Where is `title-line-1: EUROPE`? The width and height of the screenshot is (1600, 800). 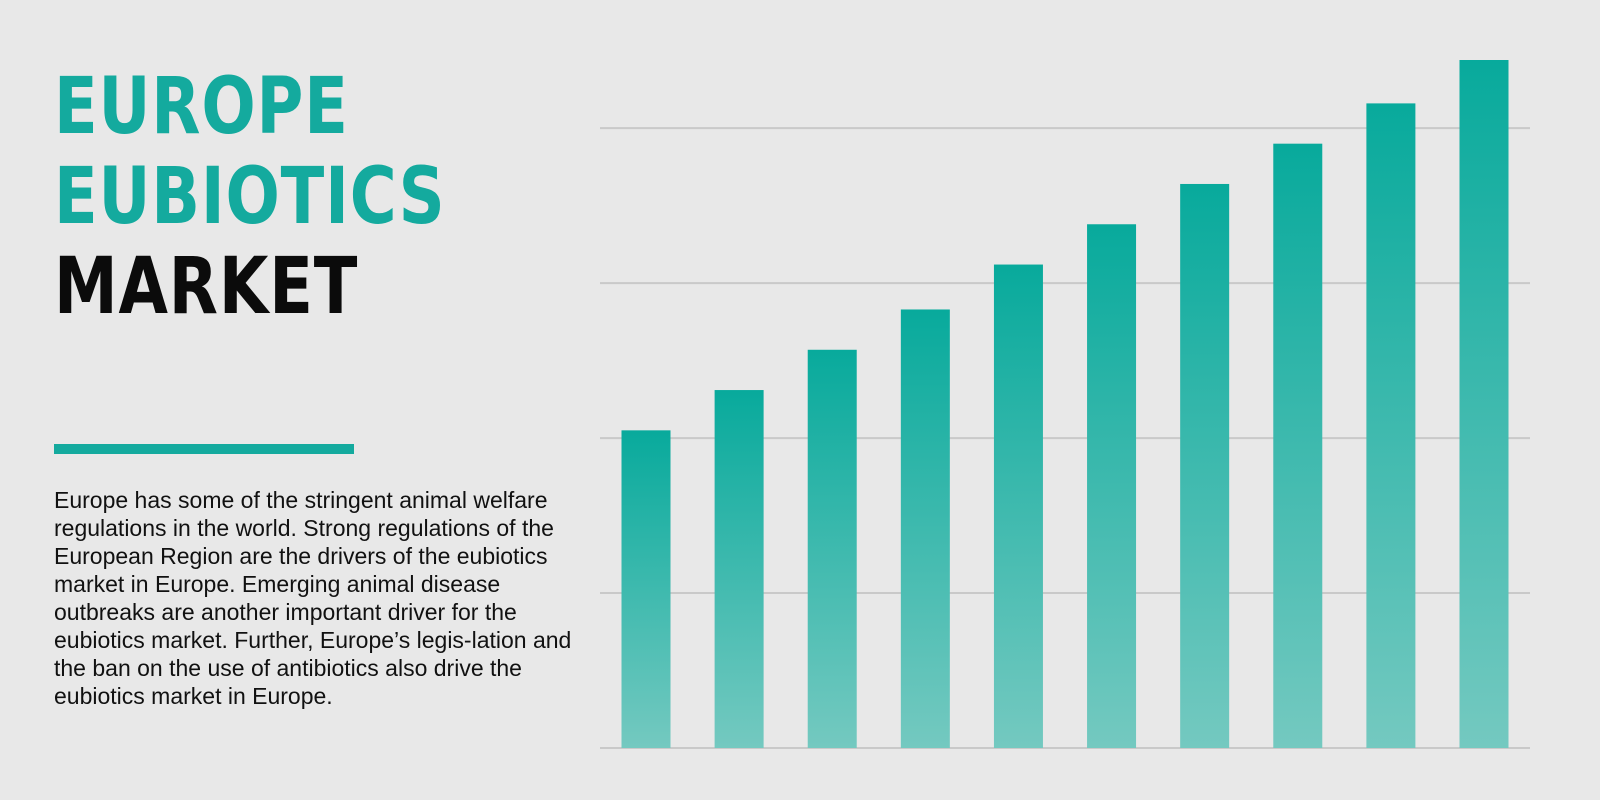
title-line-1: EUROPE is located at coordinates (201, 107).